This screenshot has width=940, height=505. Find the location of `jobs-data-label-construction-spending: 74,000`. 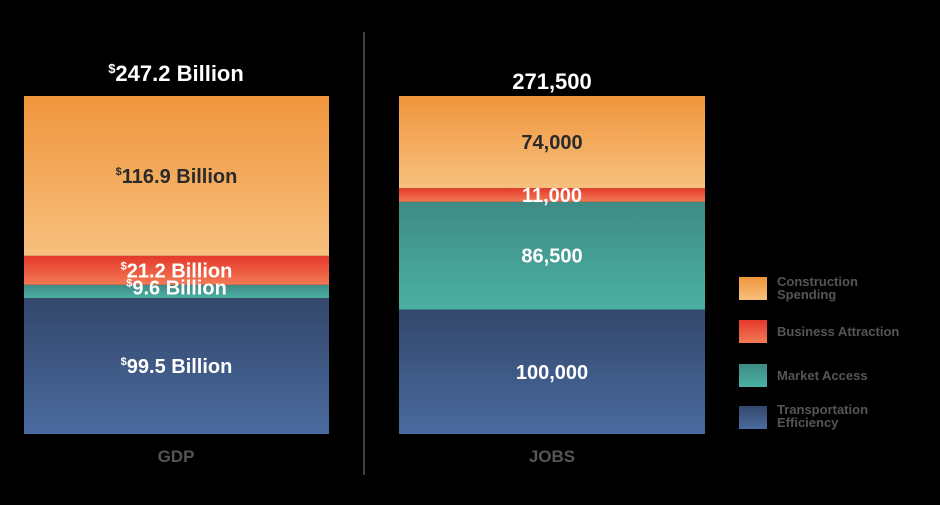

jobs-data-label-construction-spending: 74,000 is located at coordinates (551, 143).